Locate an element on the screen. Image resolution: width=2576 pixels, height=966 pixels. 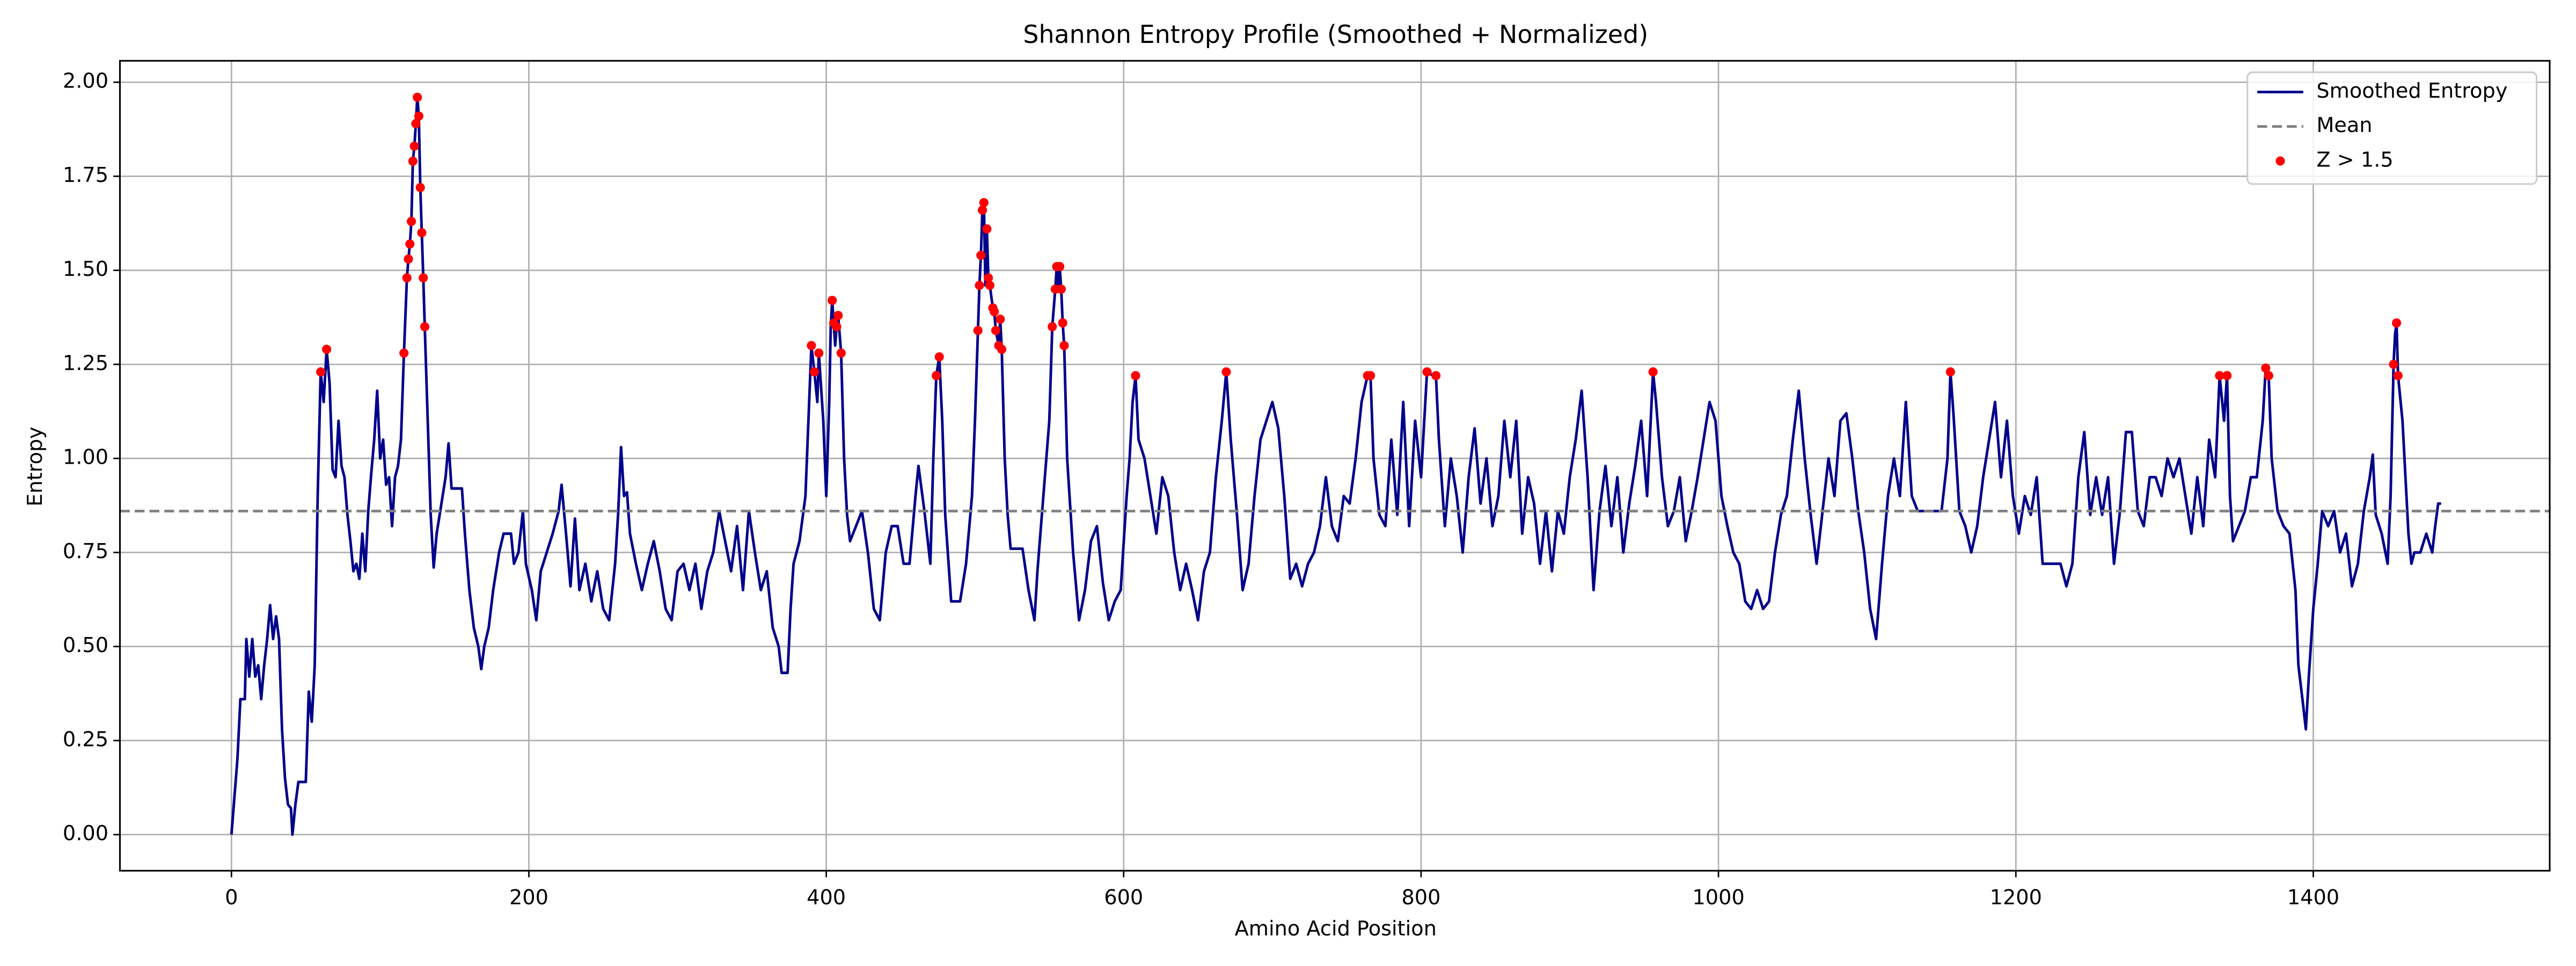
x-tick-label: 400 is located at coordinates (826, 897).